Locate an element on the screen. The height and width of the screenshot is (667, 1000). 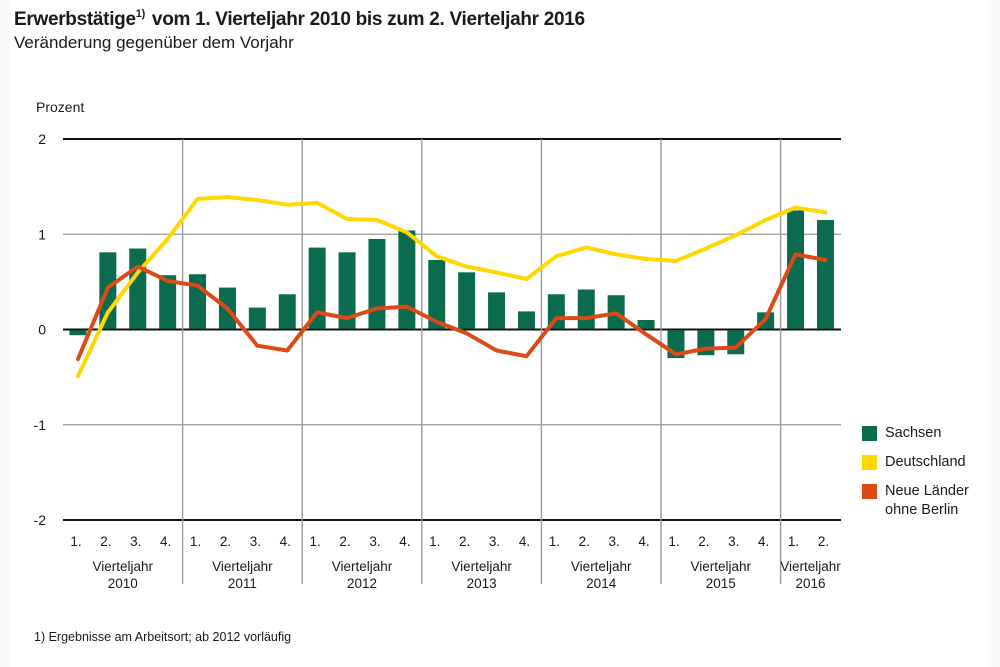
legend-label-neue-laender: Neue Länder ohne Berlin is located at coordinates (927, 500).